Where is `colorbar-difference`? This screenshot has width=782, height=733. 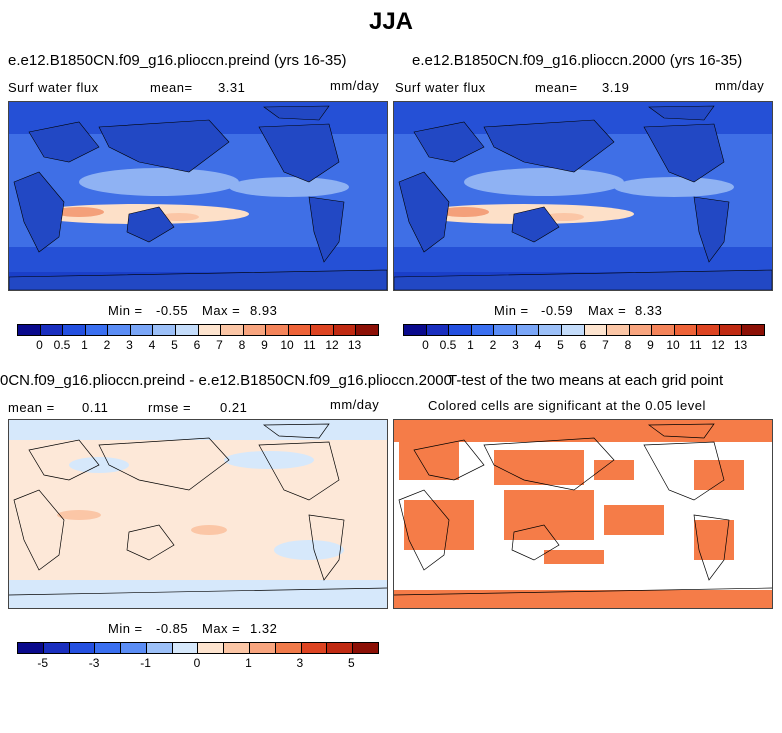
colorbar-difference is located at coordinates (198, 648).